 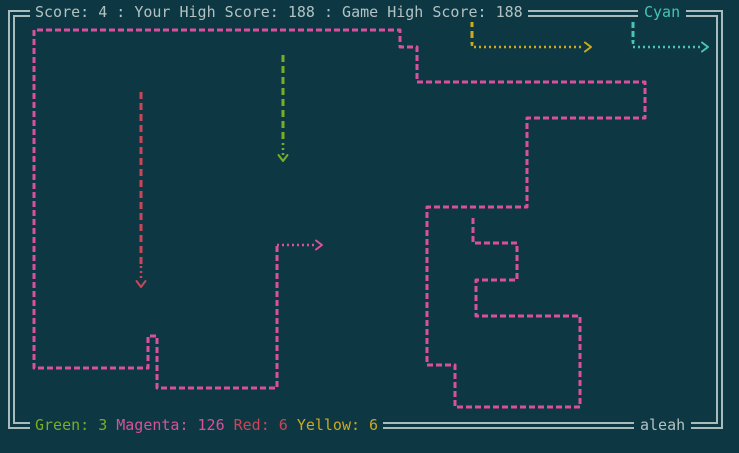 What do you see at coordinates (527, 46) in the screenshot?
I see `trail-yellow-head` at bounding box center [527, 46].